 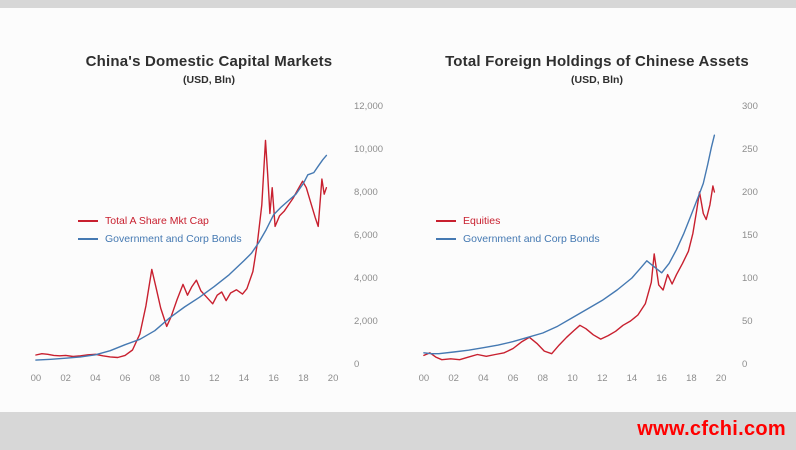 I want to click on legend: Equities Government and Corp Bonds, so click(x=518, y=230).